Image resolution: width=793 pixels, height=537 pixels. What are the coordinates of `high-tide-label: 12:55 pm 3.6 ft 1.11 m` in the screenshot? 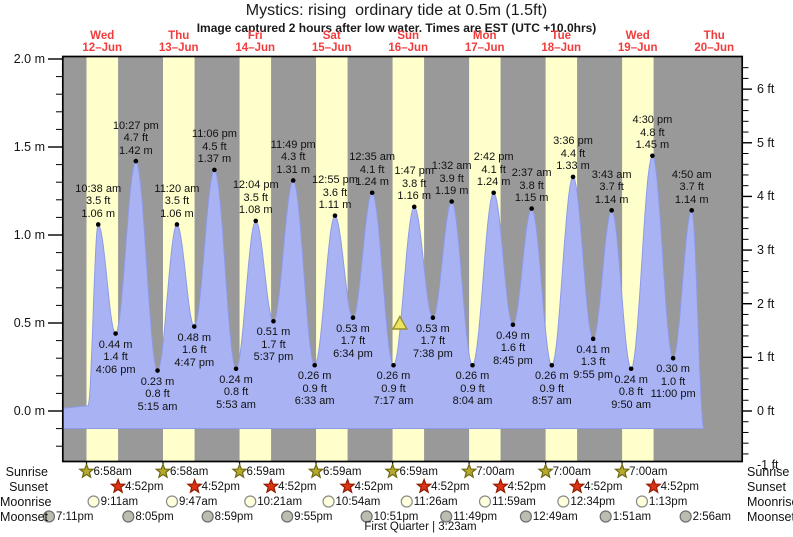 It's located at (335, 193).